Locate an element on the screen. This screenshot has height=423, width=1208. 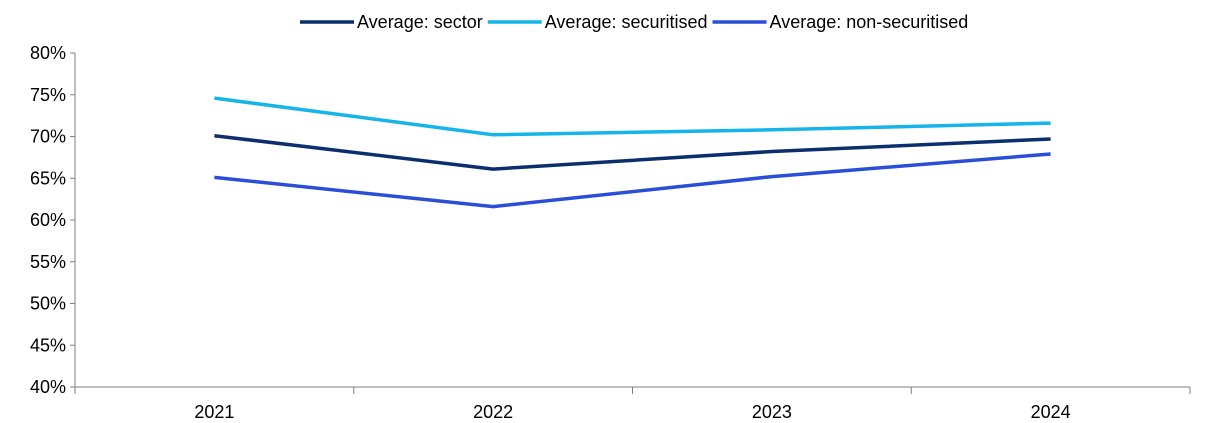
y-tick-label: 65% is located at coordinates (48, 178).